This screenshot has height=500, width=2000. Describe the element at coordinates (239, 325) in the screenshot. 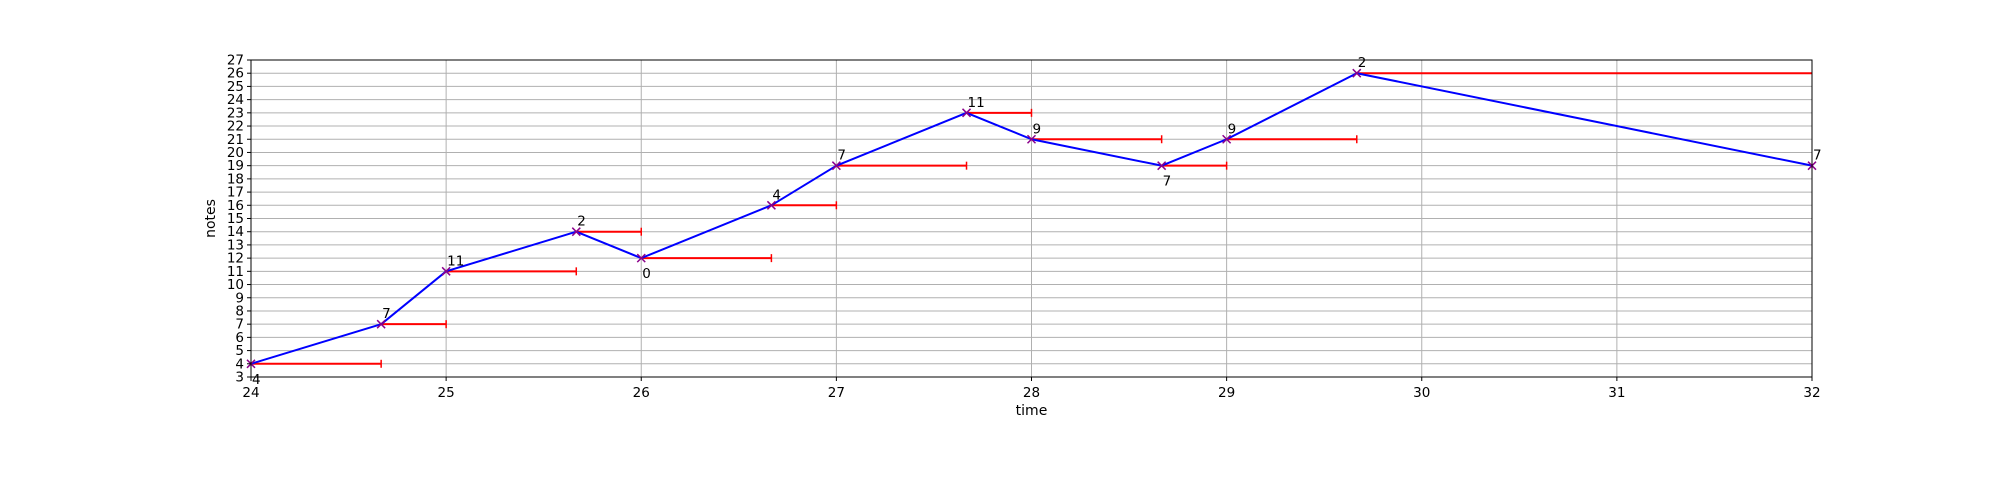

I see `y-tick-label: 7` at that location.